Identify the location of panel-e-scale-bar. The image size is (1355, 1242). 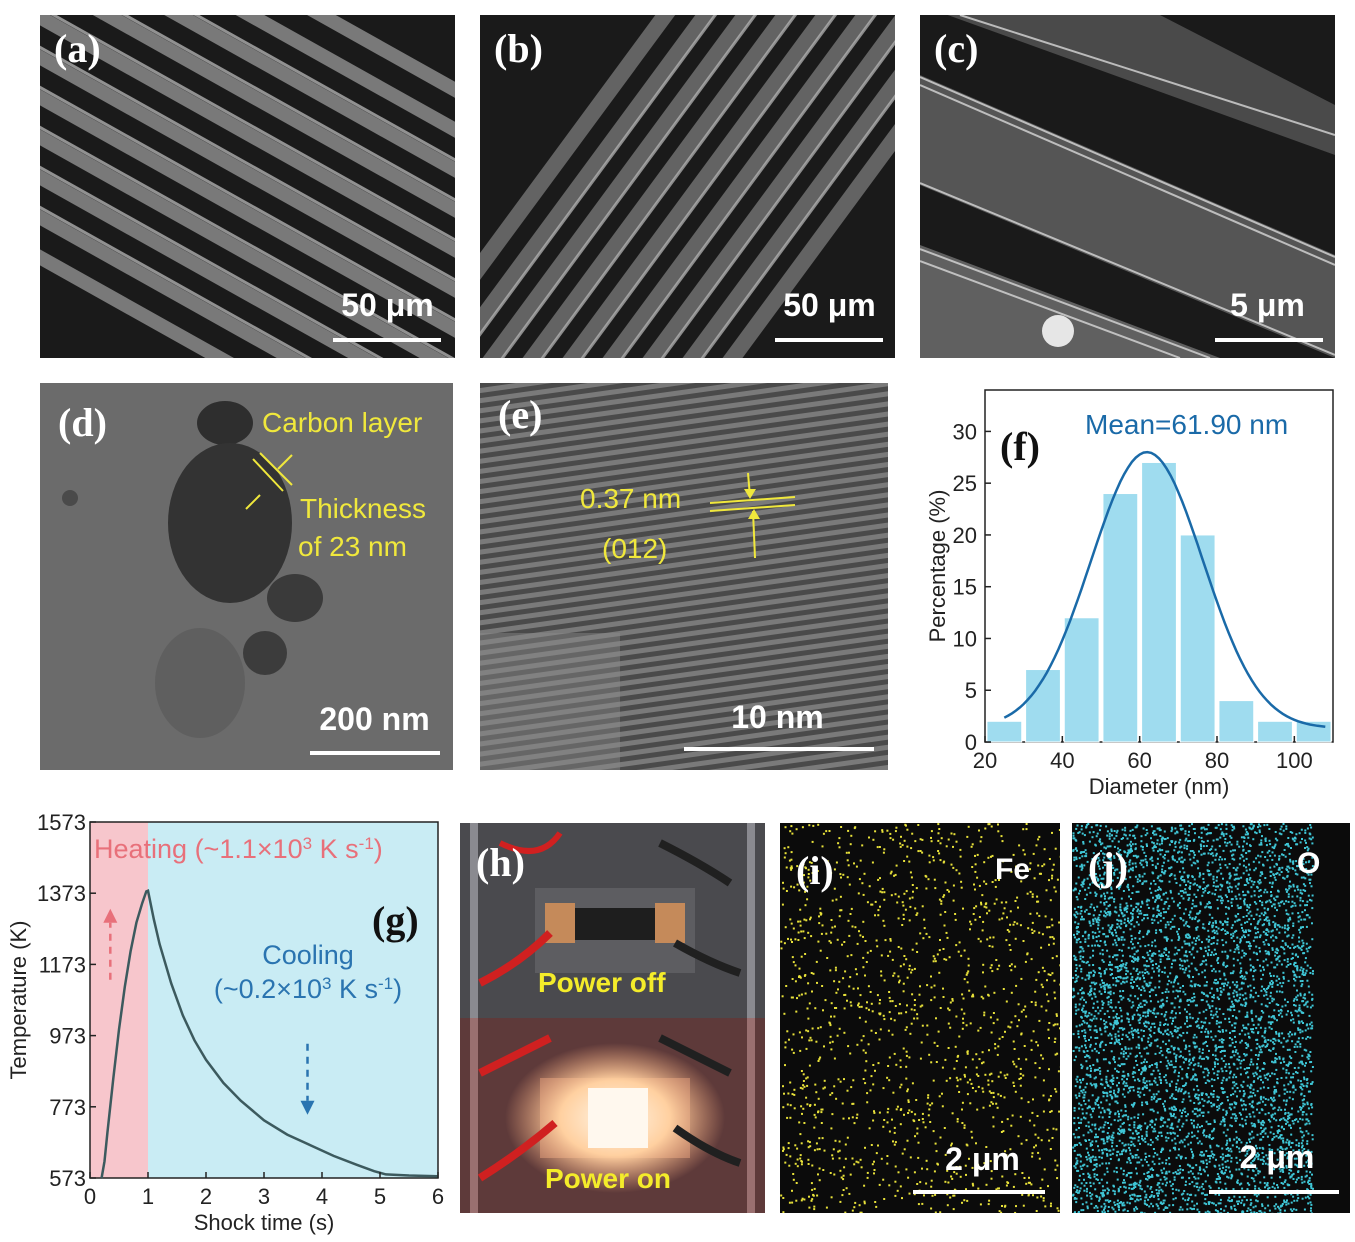
(779, 749).